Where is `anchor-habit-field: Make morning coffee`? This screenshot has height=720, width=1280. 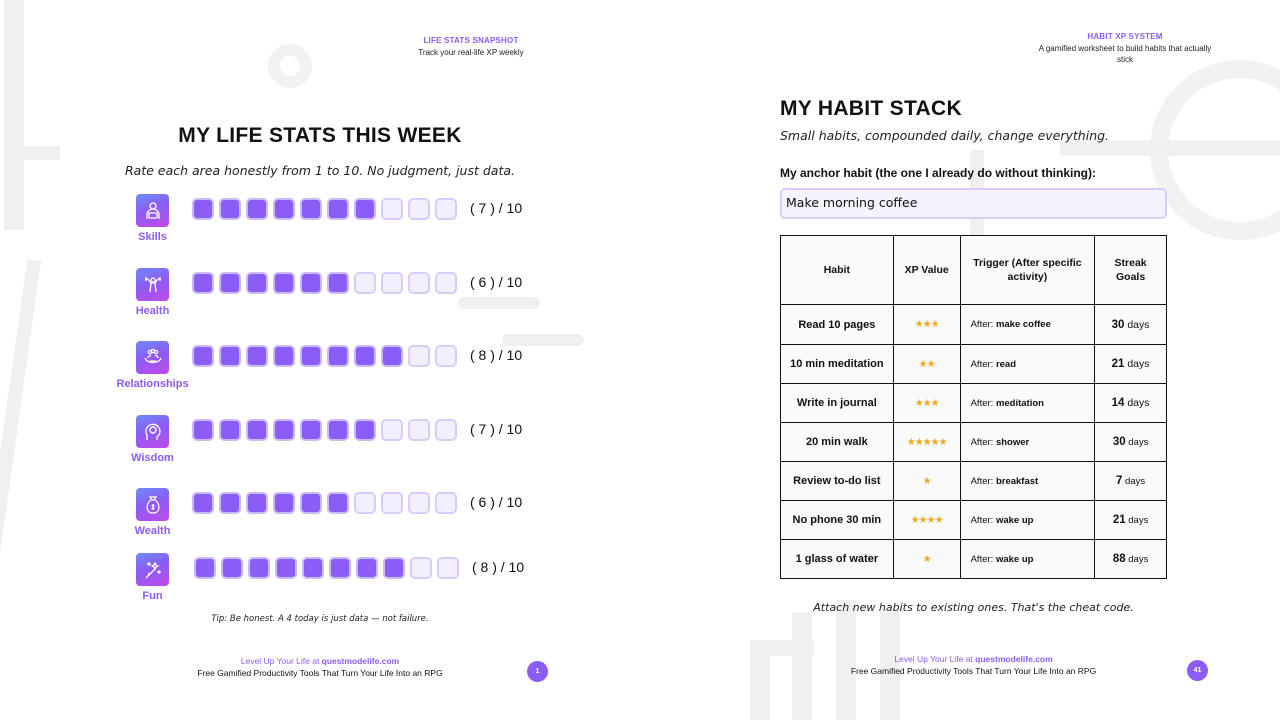 anchor-habit-field: Make morning coffee is located at coordinates (973, 203).